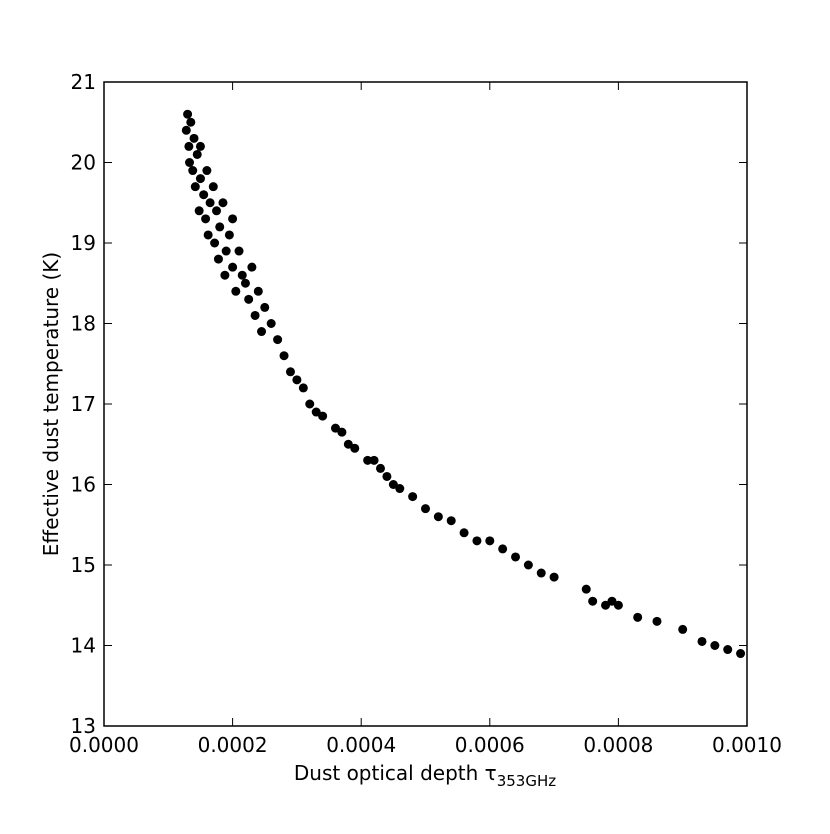 The height and width of the screenshot is (834, 830). I want to click on y-axis-label: Effective dust temperature (K), so click(51, 404).